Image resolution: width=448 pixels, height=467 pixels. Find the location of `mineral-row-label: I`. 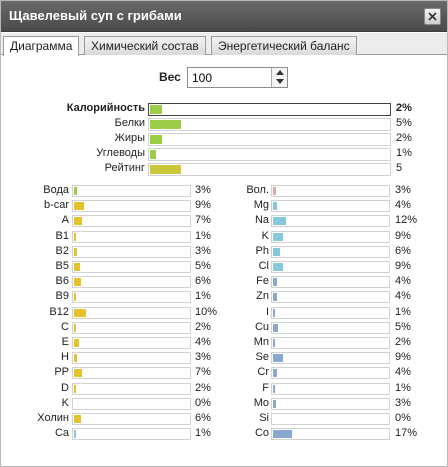

mineral-row-label: I is located at coordinates (267, 311).